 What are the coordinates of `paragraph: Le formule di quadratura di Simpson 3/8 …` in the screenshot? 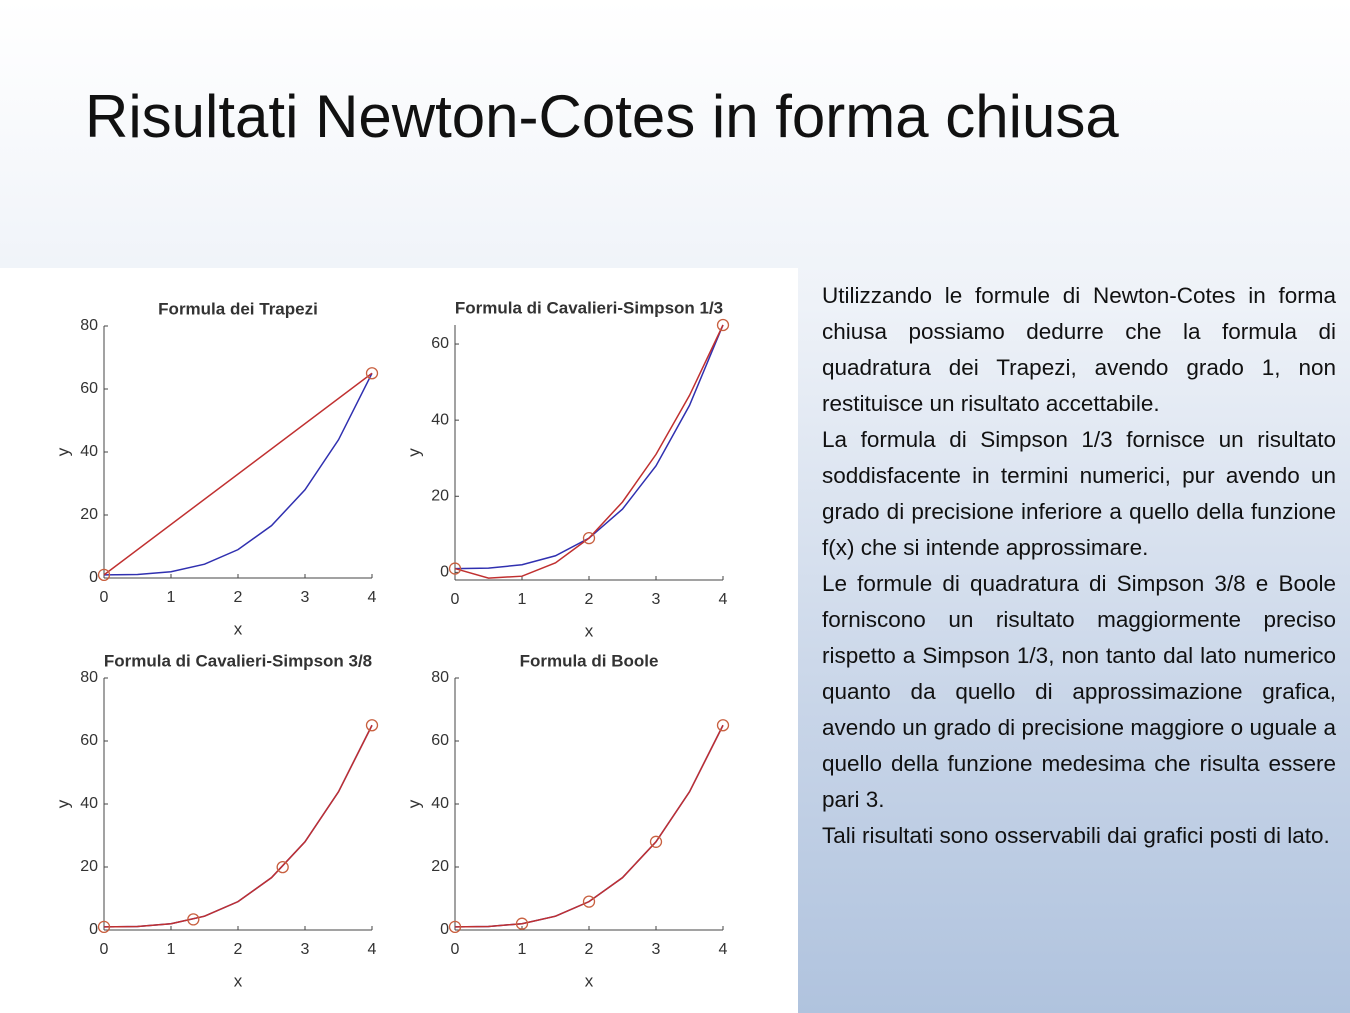 It's located at (1079, 691).